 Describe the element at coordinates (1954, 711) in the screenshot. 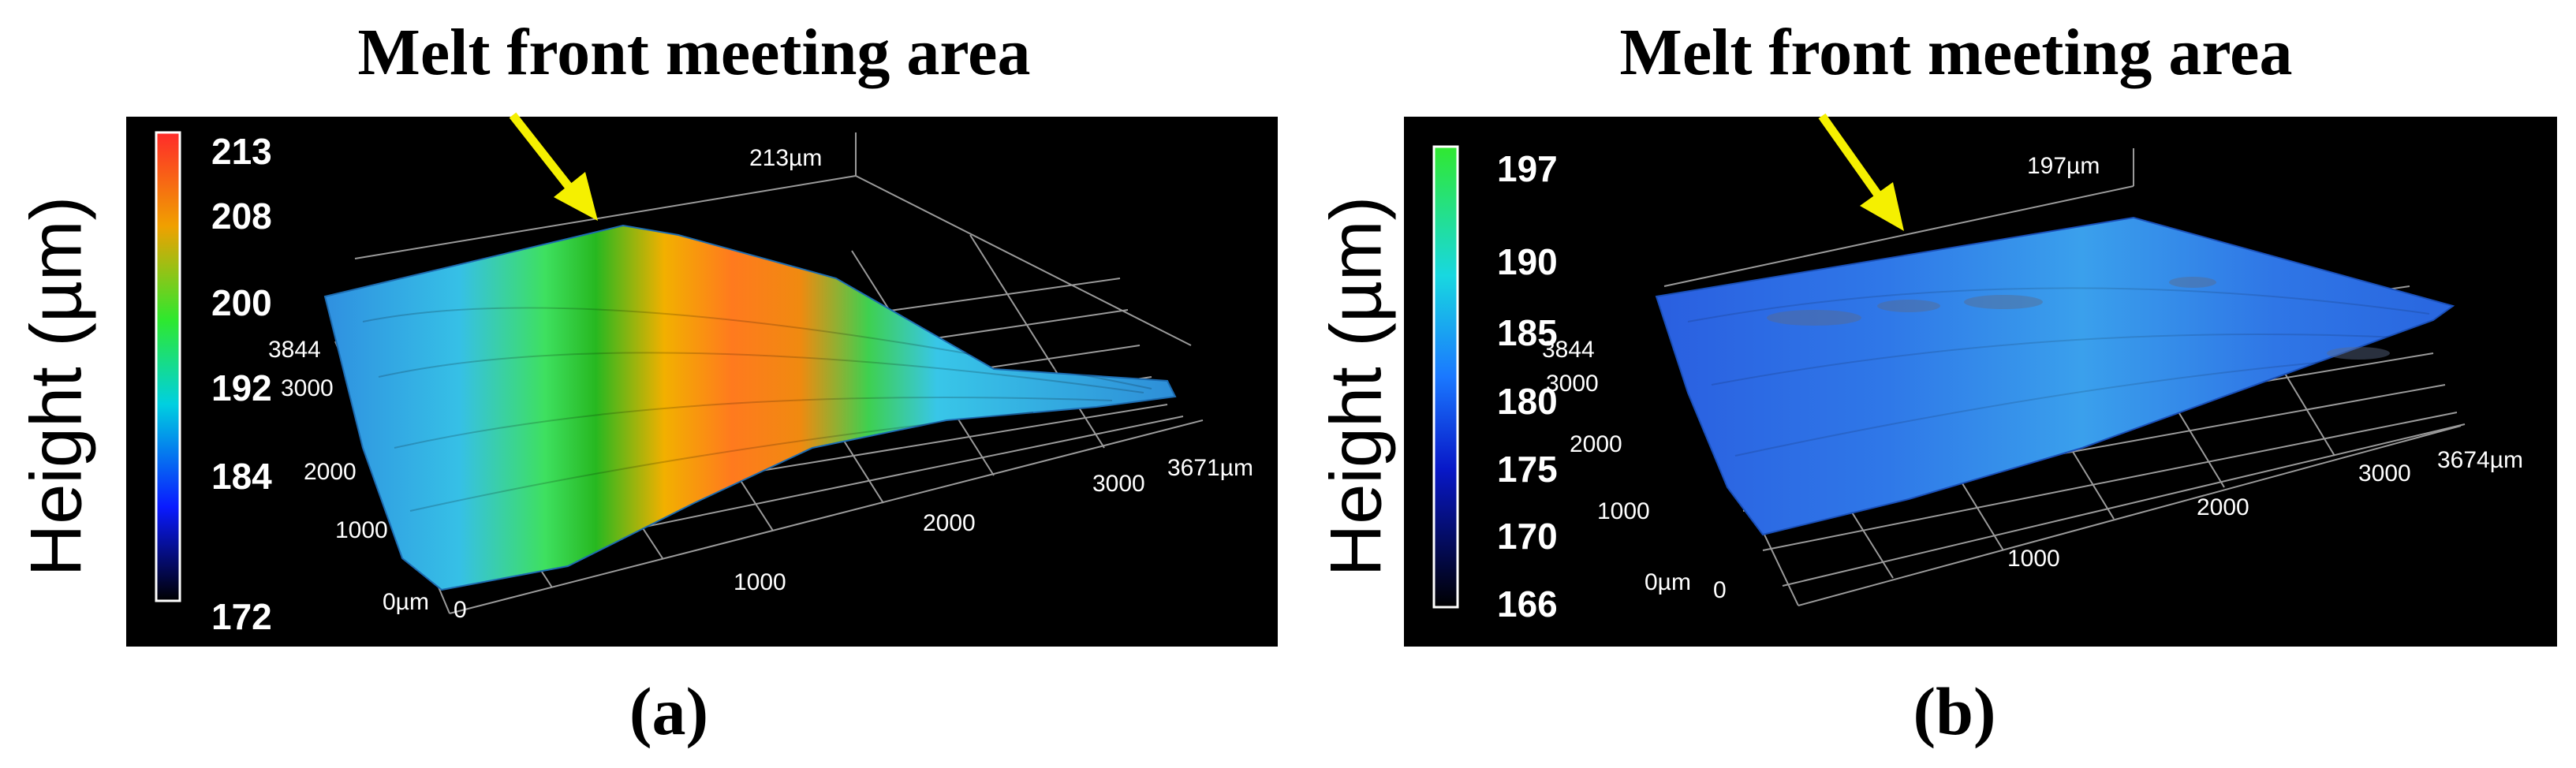

I see `panel-b-label: (b)` at that location.